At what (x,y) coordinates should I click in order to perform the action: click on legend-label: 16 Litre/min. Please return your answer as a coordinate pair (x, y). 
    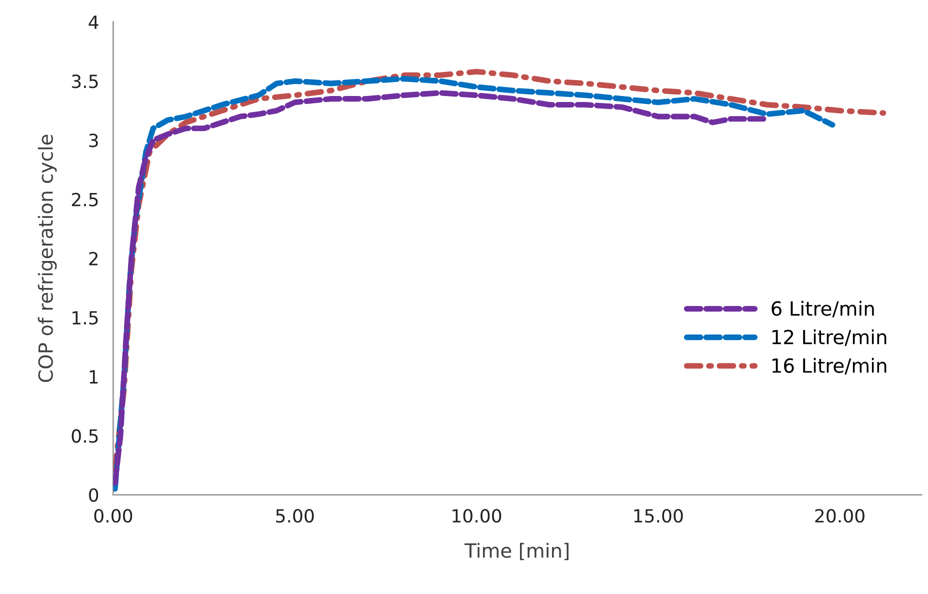
    Looking at the image, I should click on (829, 366).